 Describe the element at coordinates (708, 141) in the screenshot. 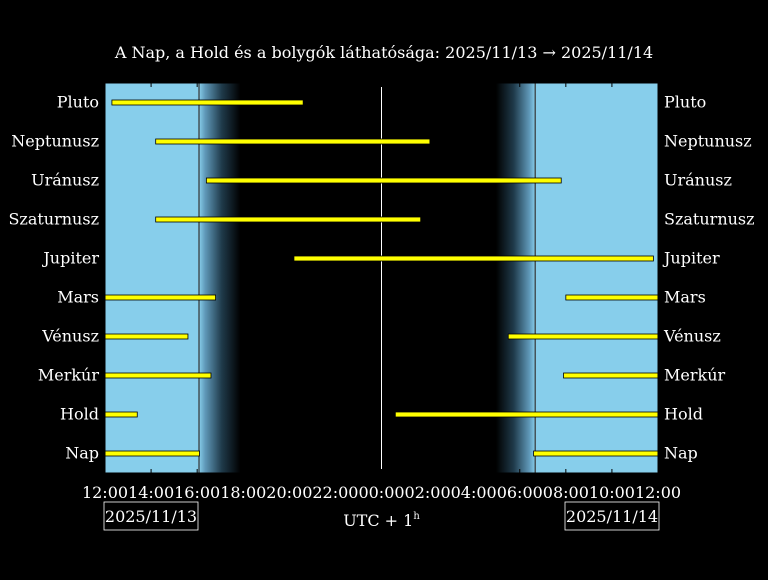

I see `y-label-right-neptunusz: Neptunusz` at that location.